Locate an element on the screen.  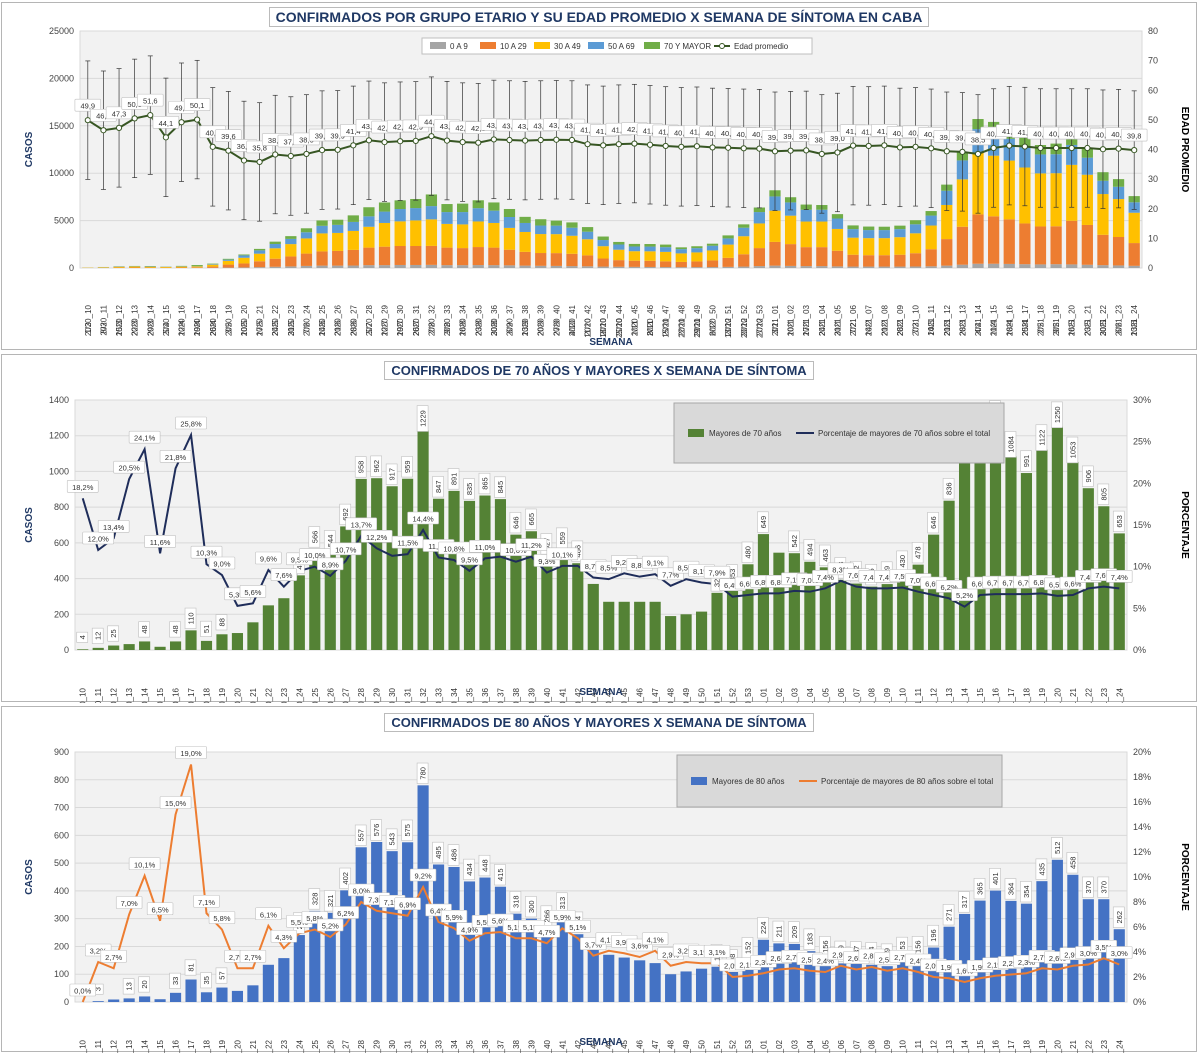
bar-value-label: 211 is located at coordinates (778, 931).